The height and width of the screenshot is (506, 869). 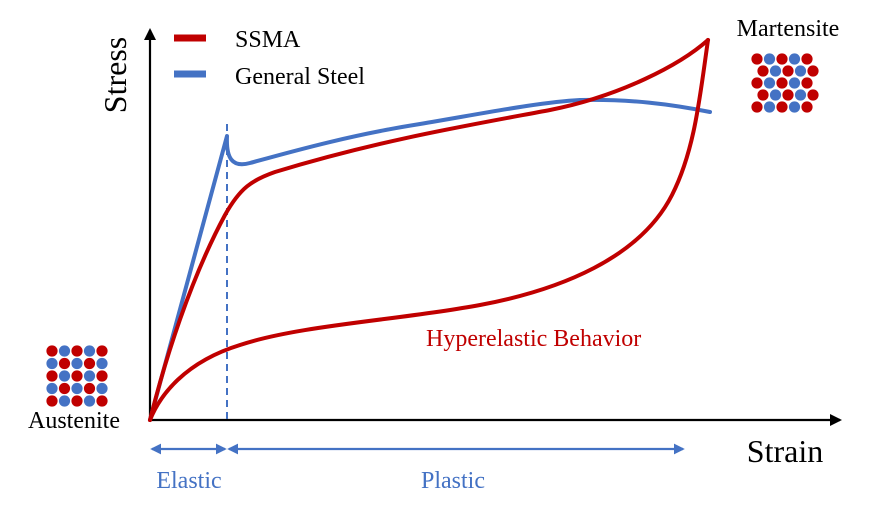 What do you see at coordinates (453, 481) in the screenshot?
I see `plastic-region-label: Plastic` at bounding box center [453, 481].